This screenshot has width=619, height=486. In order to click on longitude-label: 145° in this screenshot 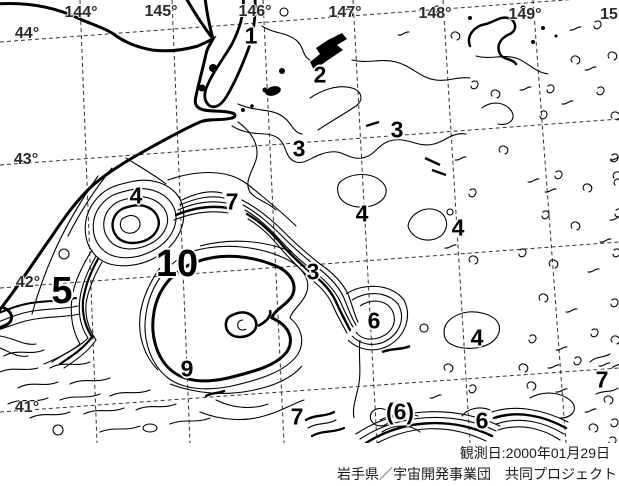, I will do `click(161, 11)`.